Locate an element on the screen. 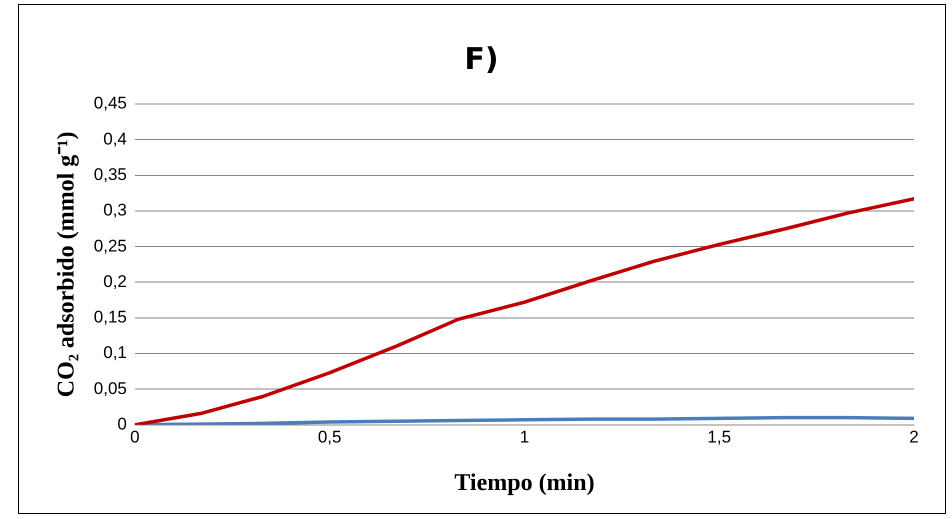 The image size is (952, 519). y-tick-label: 0,35 is located at coordinates (110, 174).